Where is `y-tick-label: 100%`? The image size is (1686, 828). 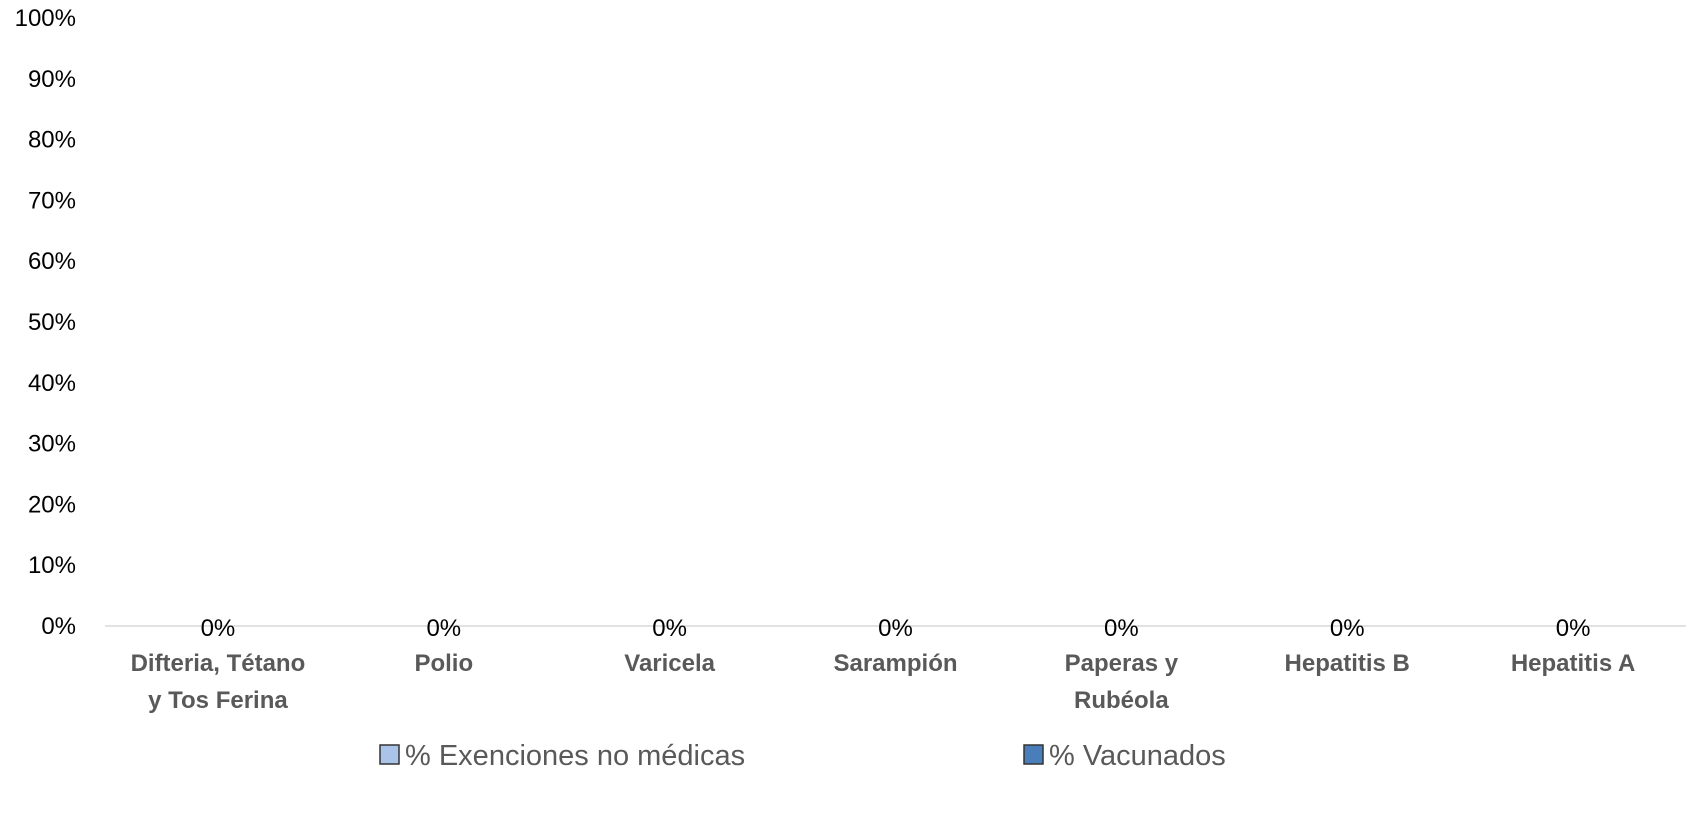
y-tick-label: 100% is located at coordinates (45, 18).